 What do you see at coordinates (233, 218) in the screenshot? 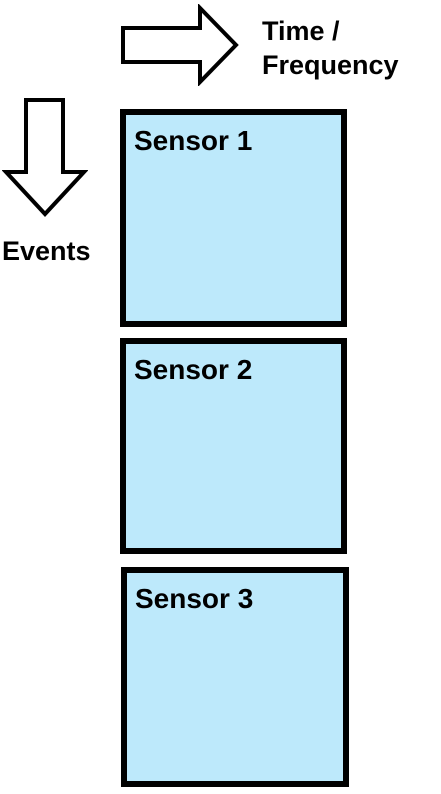
I see `sensor-panel-1: Sensor 1` at bounding box center [233, 218].